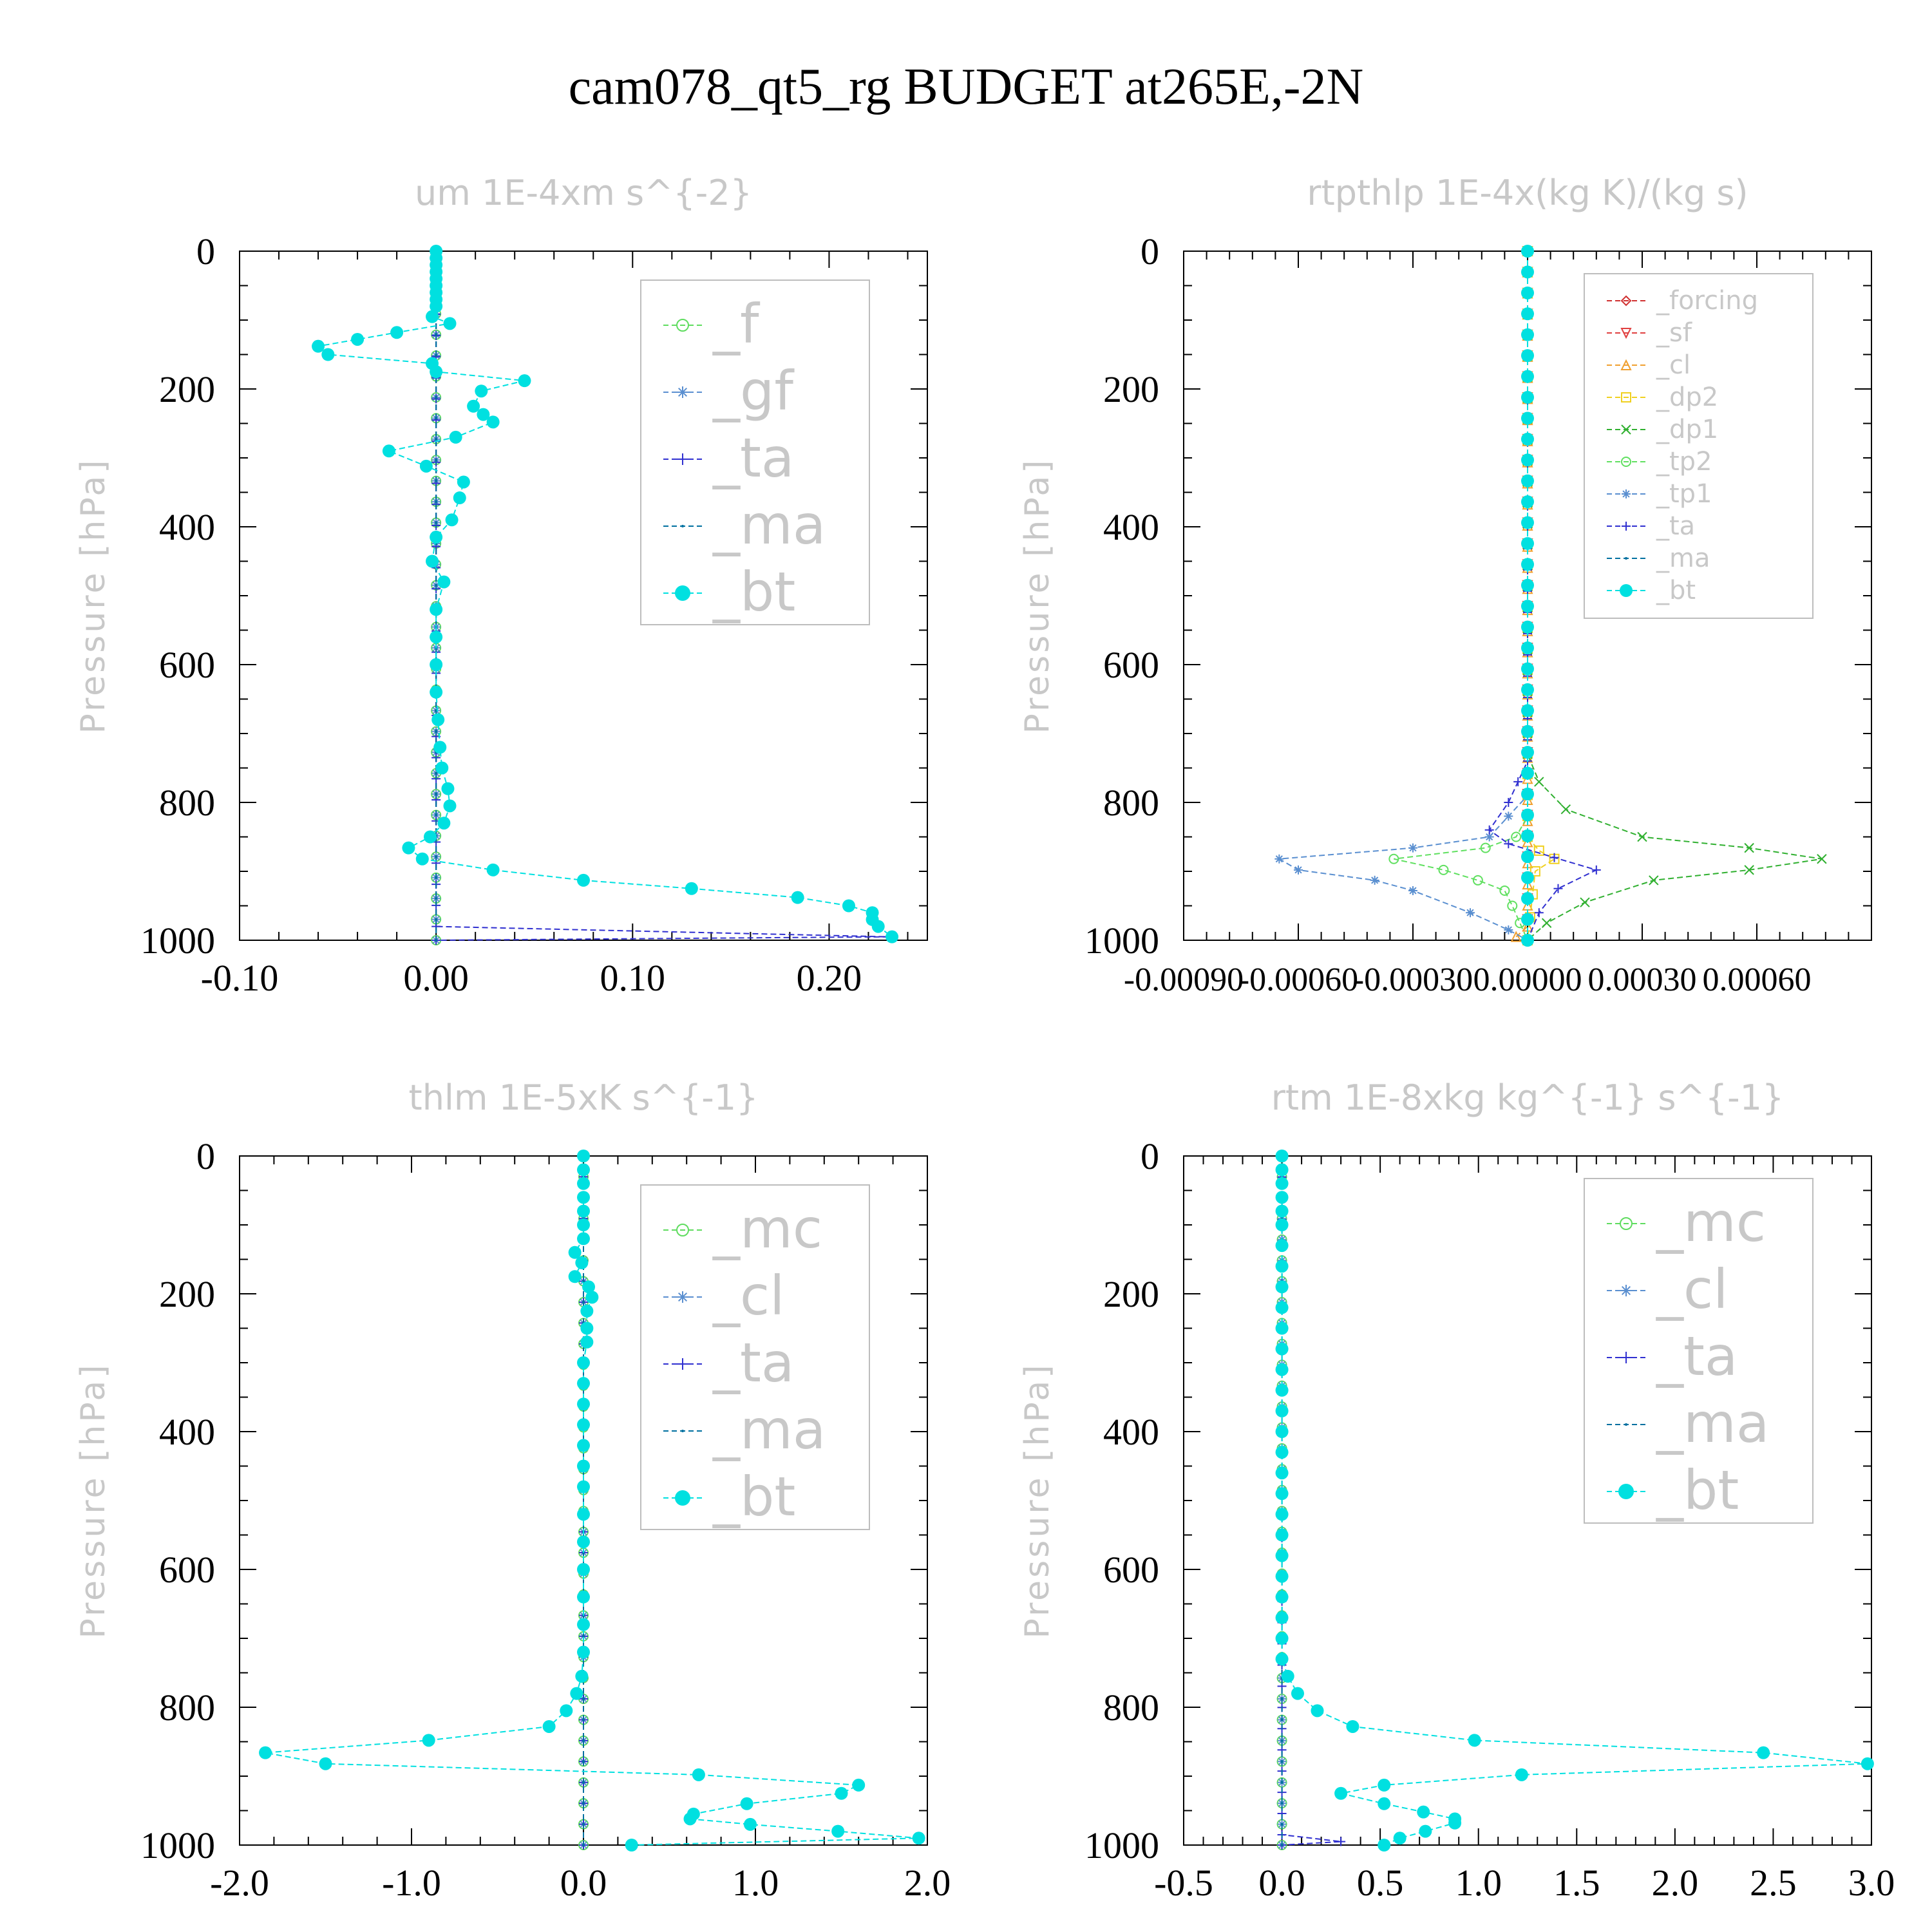 The height and width of the screenshot is (1932, 1932). I want to click on legend-entry: _sf, so click(1674, 333).